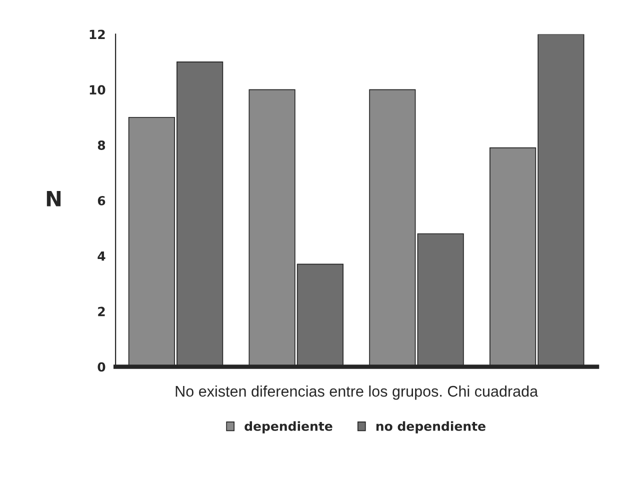  I want to click on y-tick-label: 12, so click(97, 34).